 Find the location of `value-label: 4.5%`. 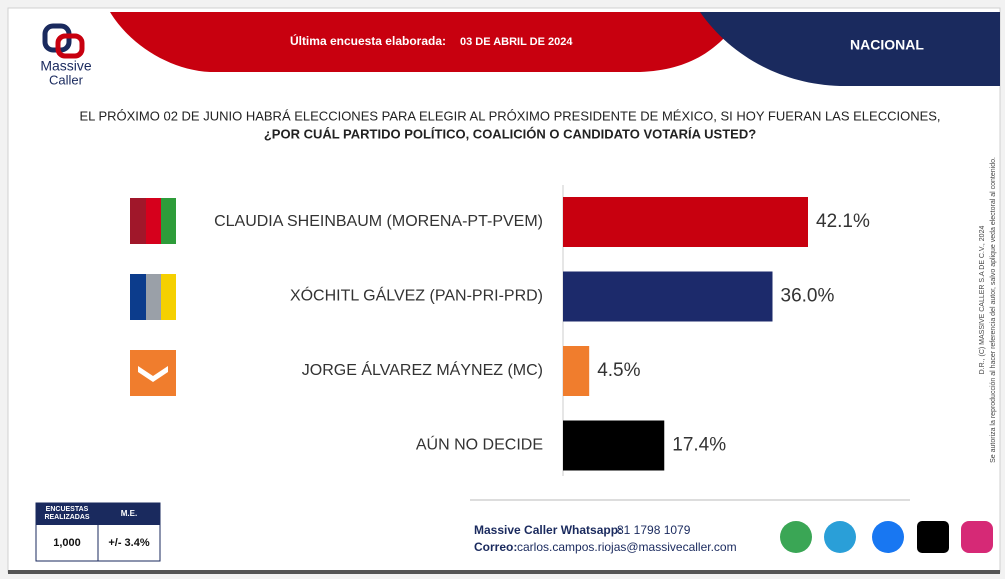

value-label: 4.5% is located at coordinates (618, 370).